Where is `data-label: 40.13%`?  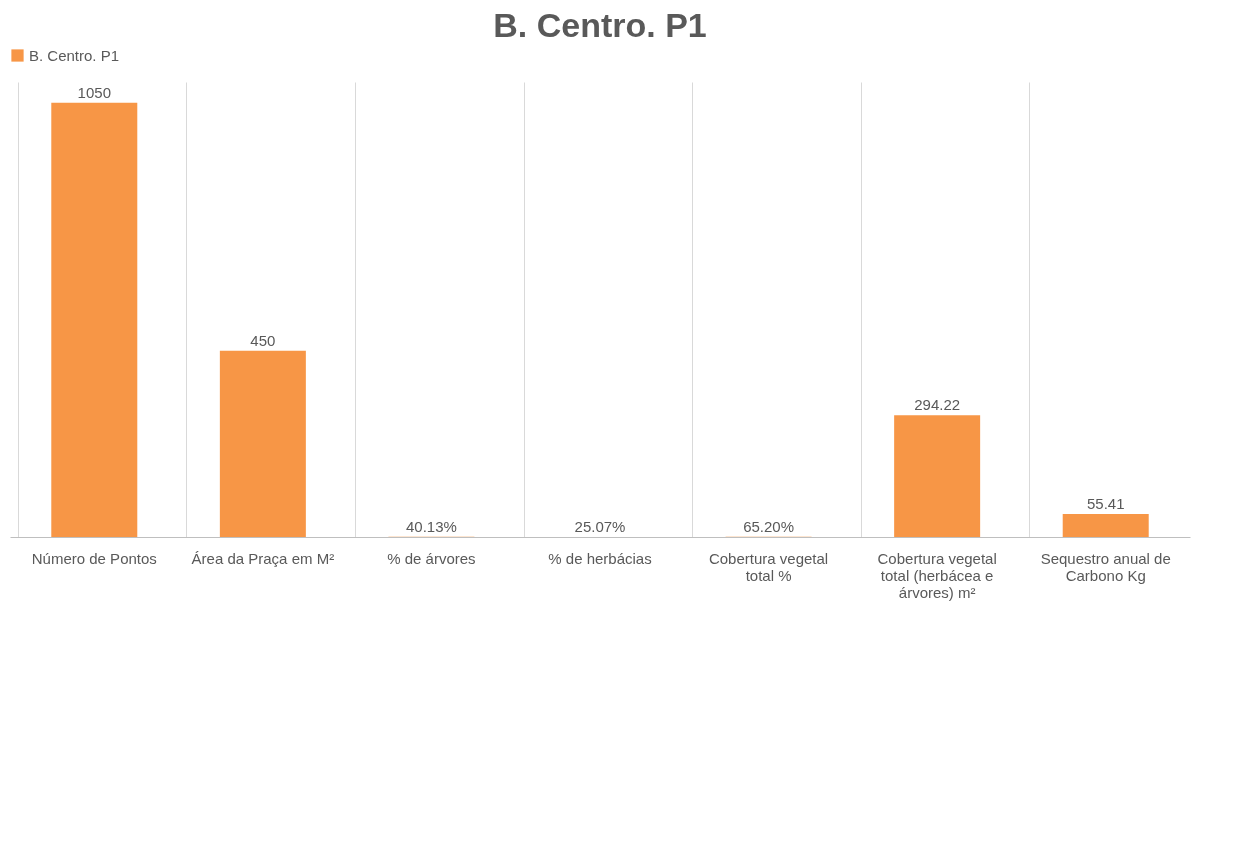 data-label: 40.13% is located at coordinates (431, 526).